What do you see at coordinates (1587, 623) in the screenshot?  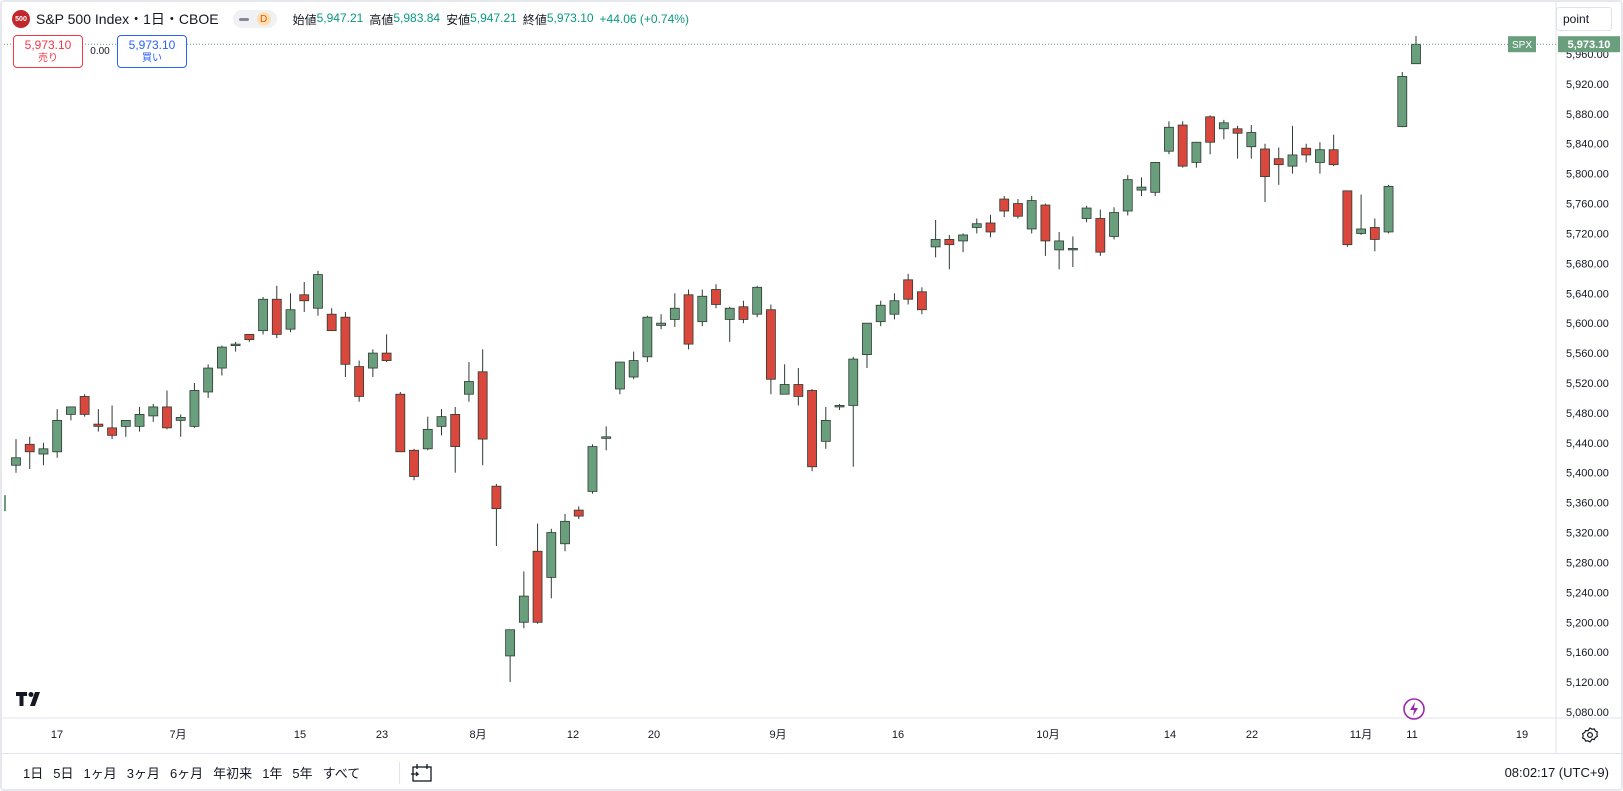 I see `y-tick-label: 5,200.00` at bounding box center [1587, 623].